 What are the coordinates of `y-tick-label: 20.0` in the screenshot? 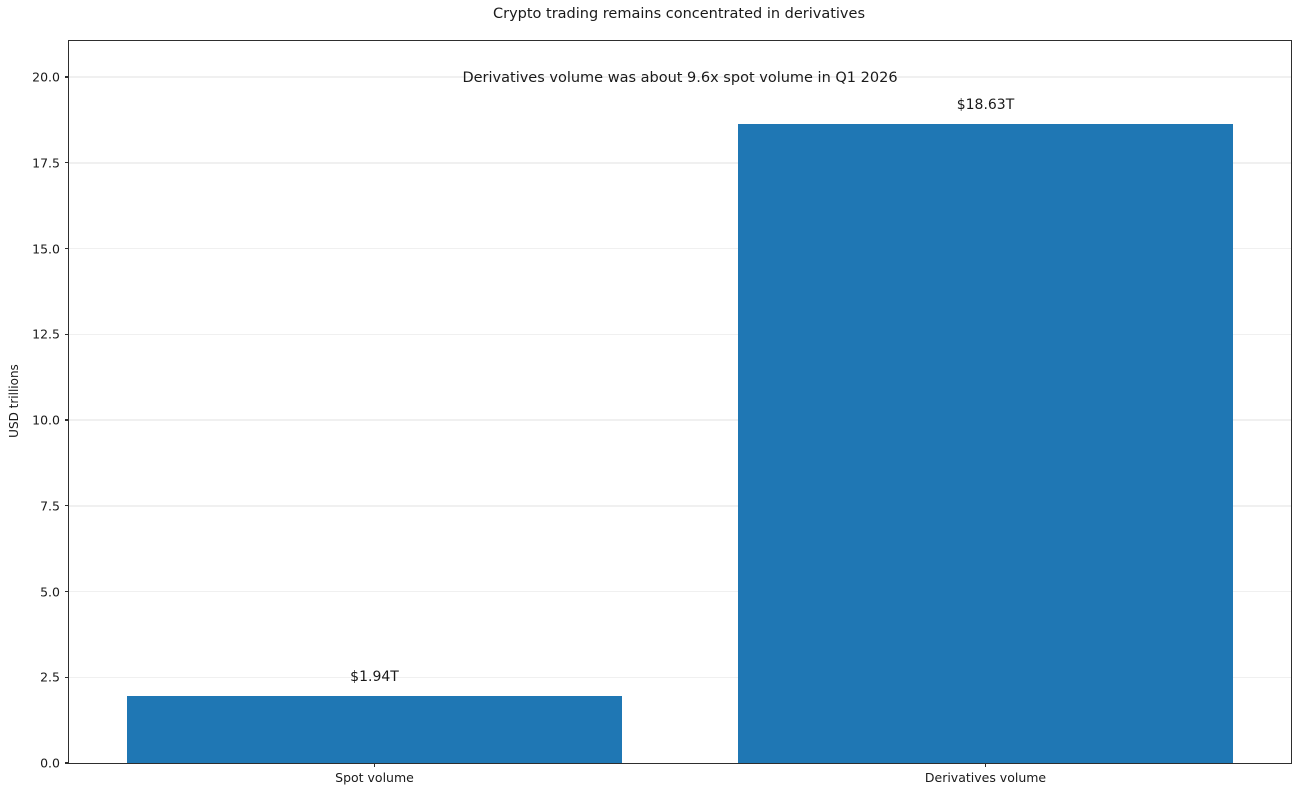 It's located at (46, 77).